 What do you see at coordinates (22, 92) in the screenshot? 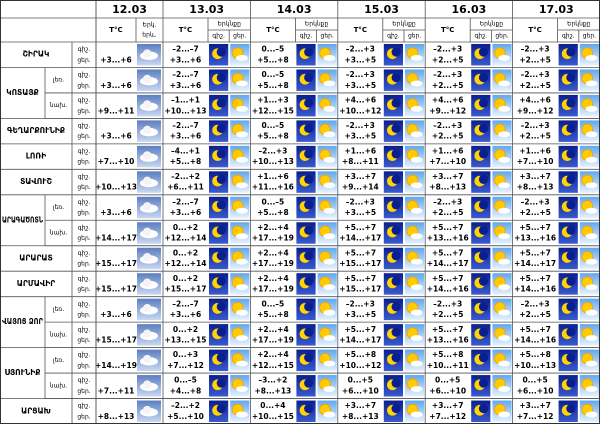
I see `region-name: ԿՈՏԱՅՔ` at bounding box center [22, 92].